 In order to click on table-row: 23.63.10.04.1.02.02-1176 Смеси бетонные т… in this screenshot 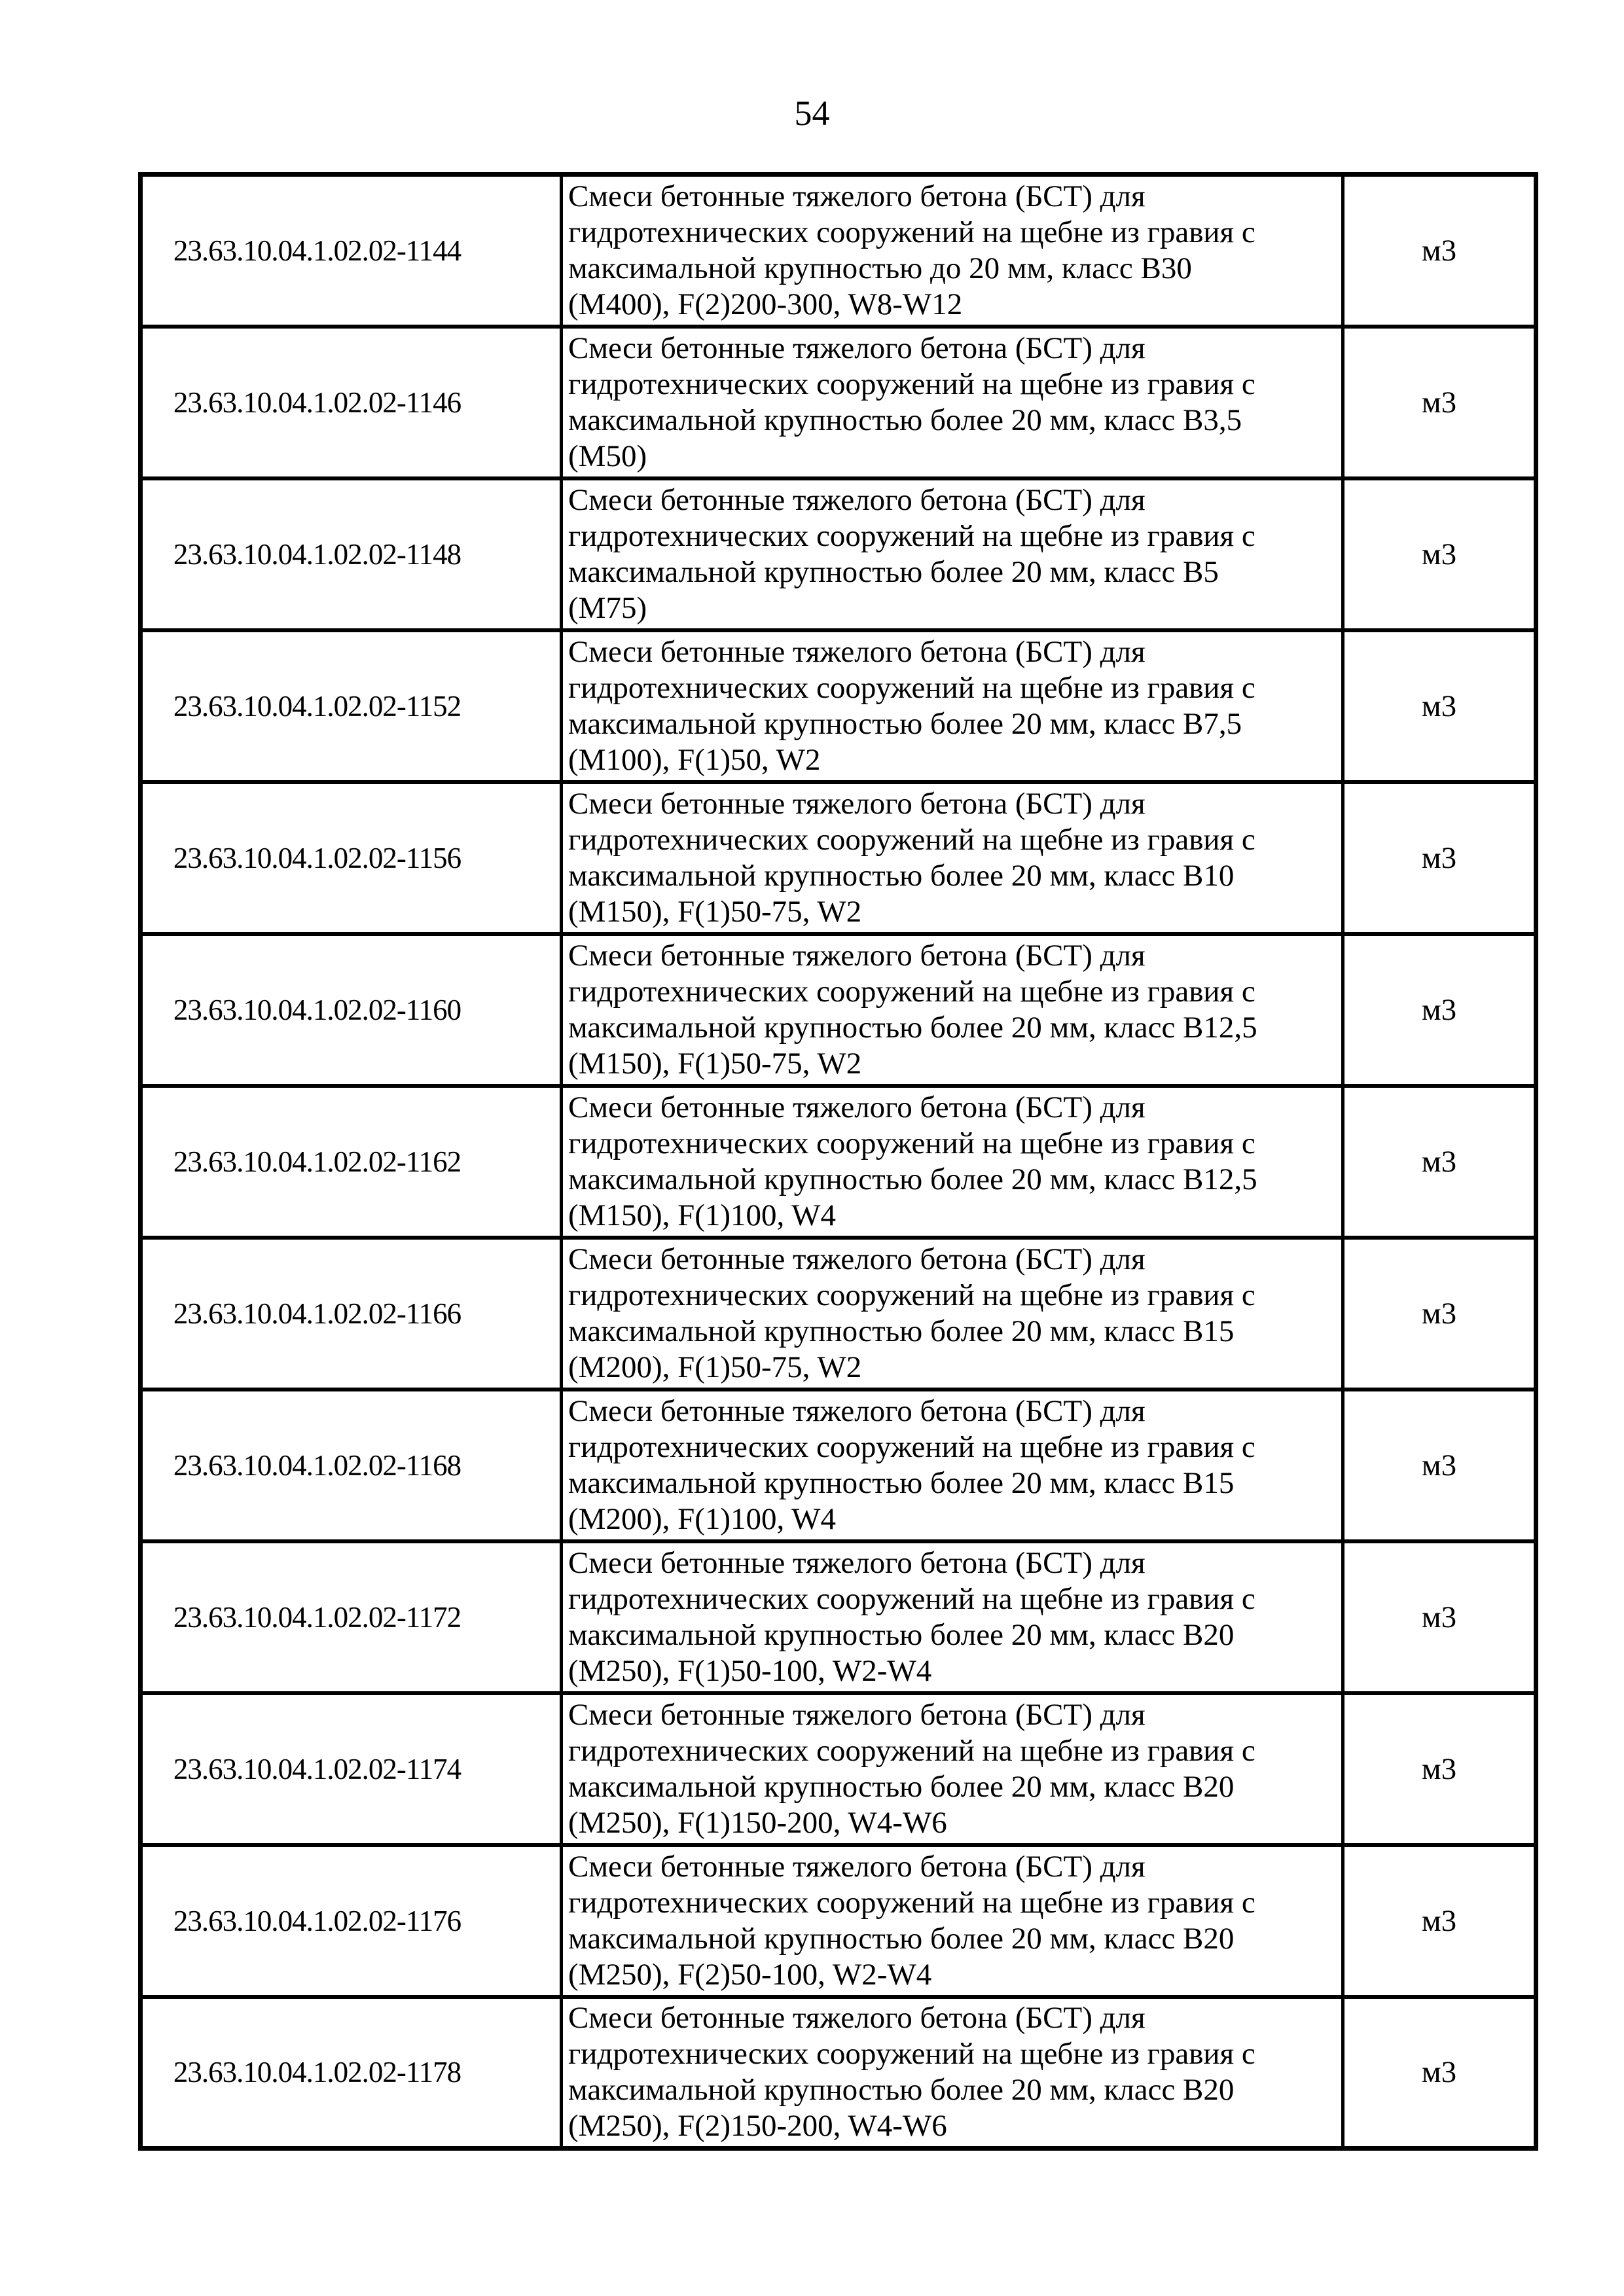, I will do `click(838, 1920)`.